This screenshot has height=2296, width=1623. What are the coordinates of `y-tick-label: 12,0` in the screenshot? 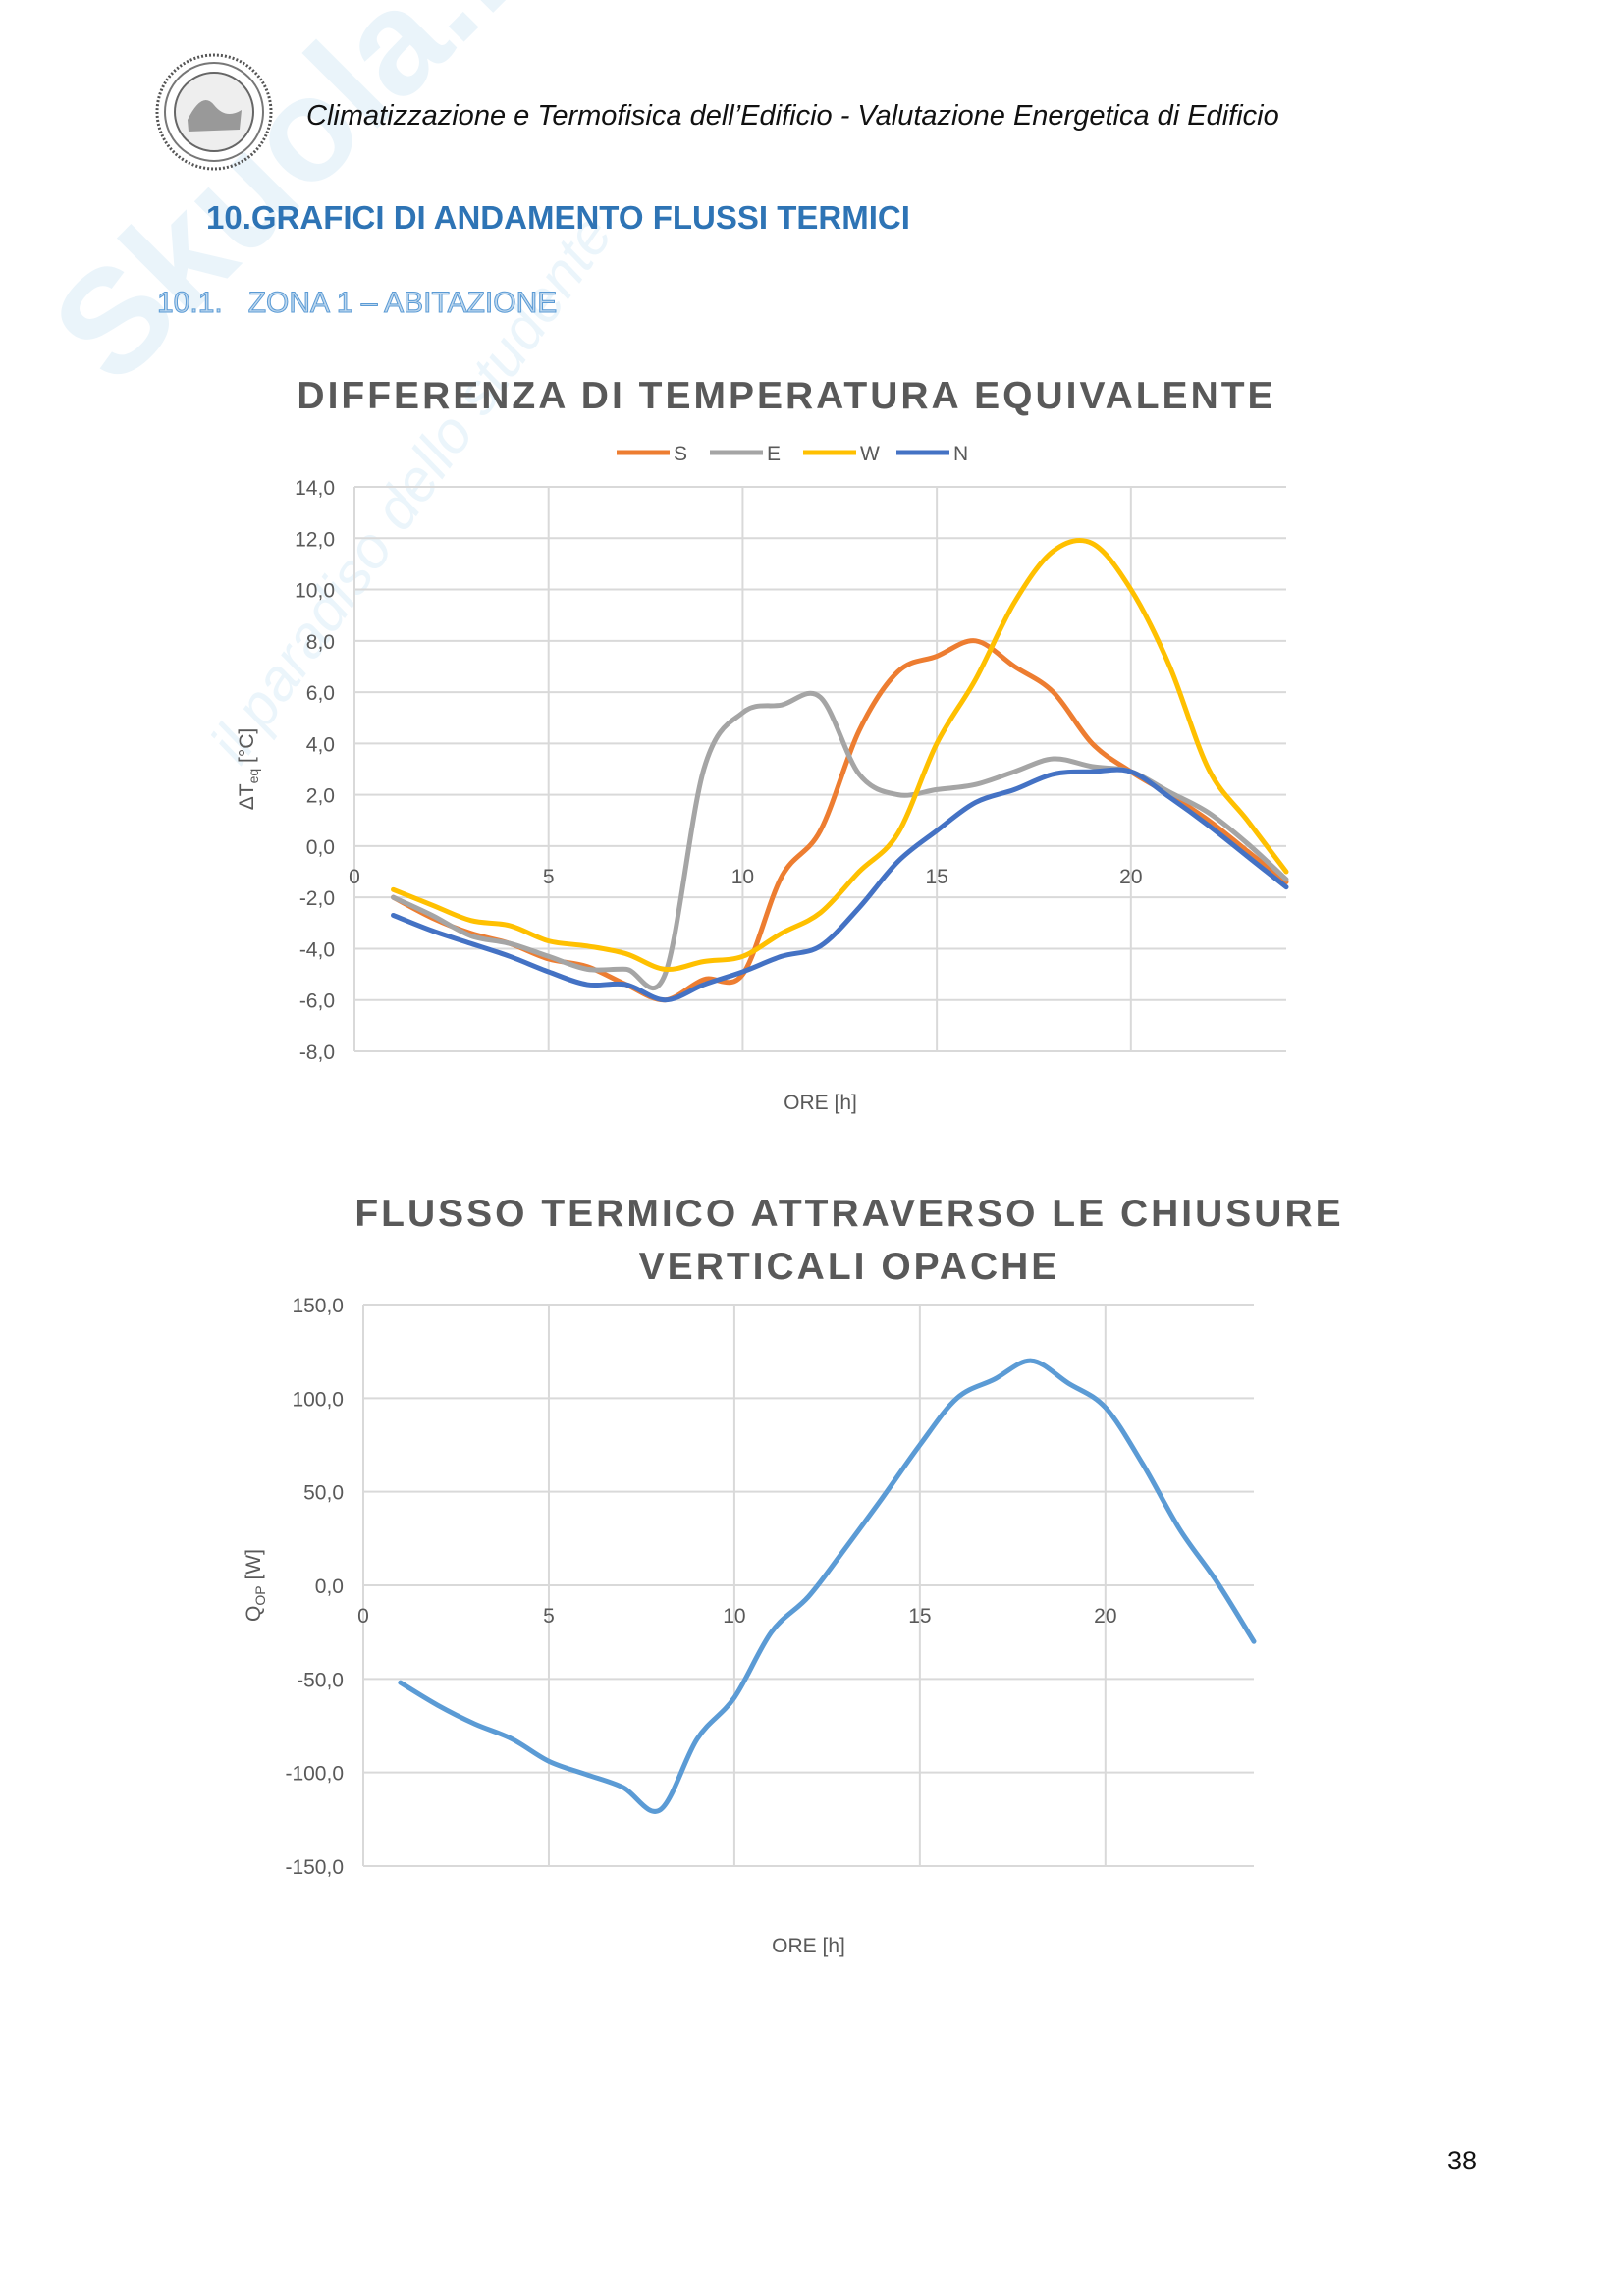 It's located at (315, 539).